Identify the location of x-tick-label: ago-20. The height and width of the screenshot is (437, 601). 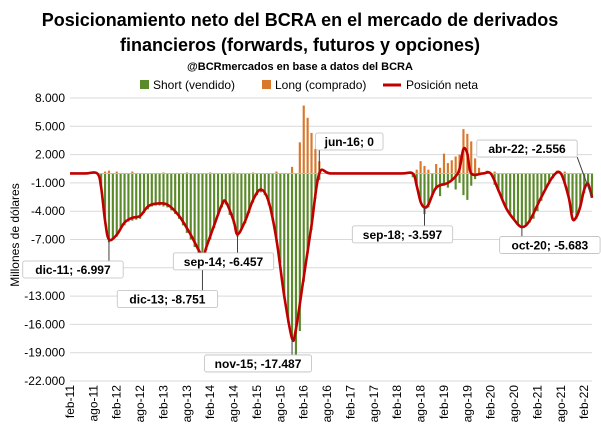
(514, 404).